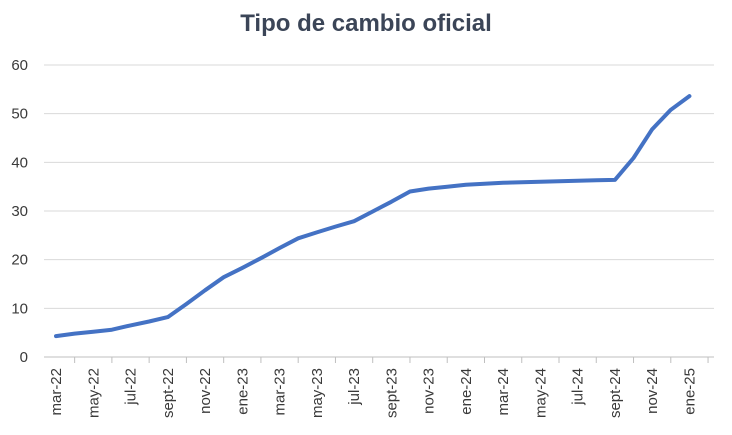 The width and height of the screenshot is (732, 435). What do you see at coordinates (24, 357) in the screenshot?
I see `y-tick-label: 0` at bounding box center [24, 357].